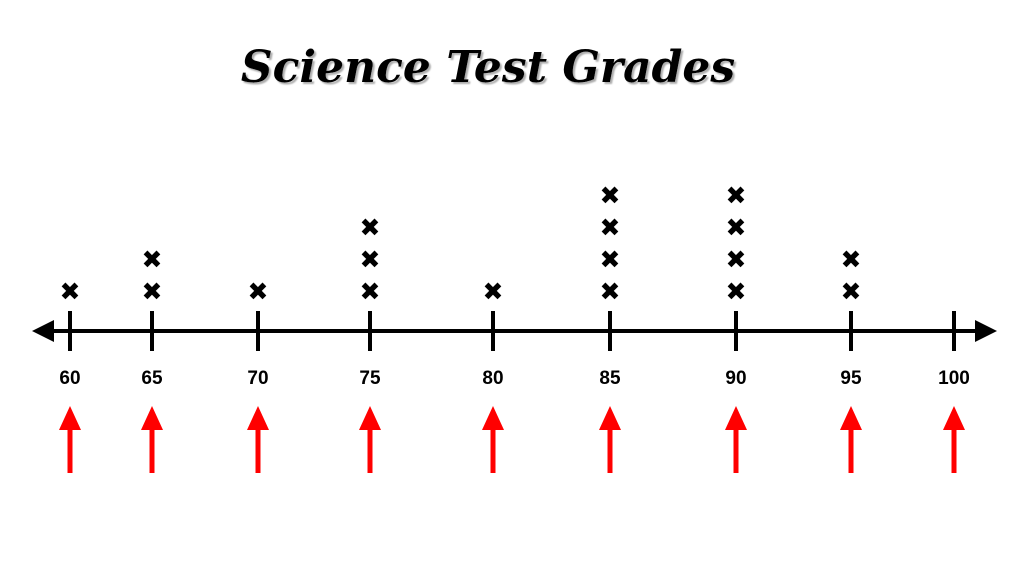 The height and width of the screenshot is (576, 1024). What do you see at coordinates (851, 259) in the screenshot?
I see `data-mark-95-2: ✖` at bounding box center [851, 259].